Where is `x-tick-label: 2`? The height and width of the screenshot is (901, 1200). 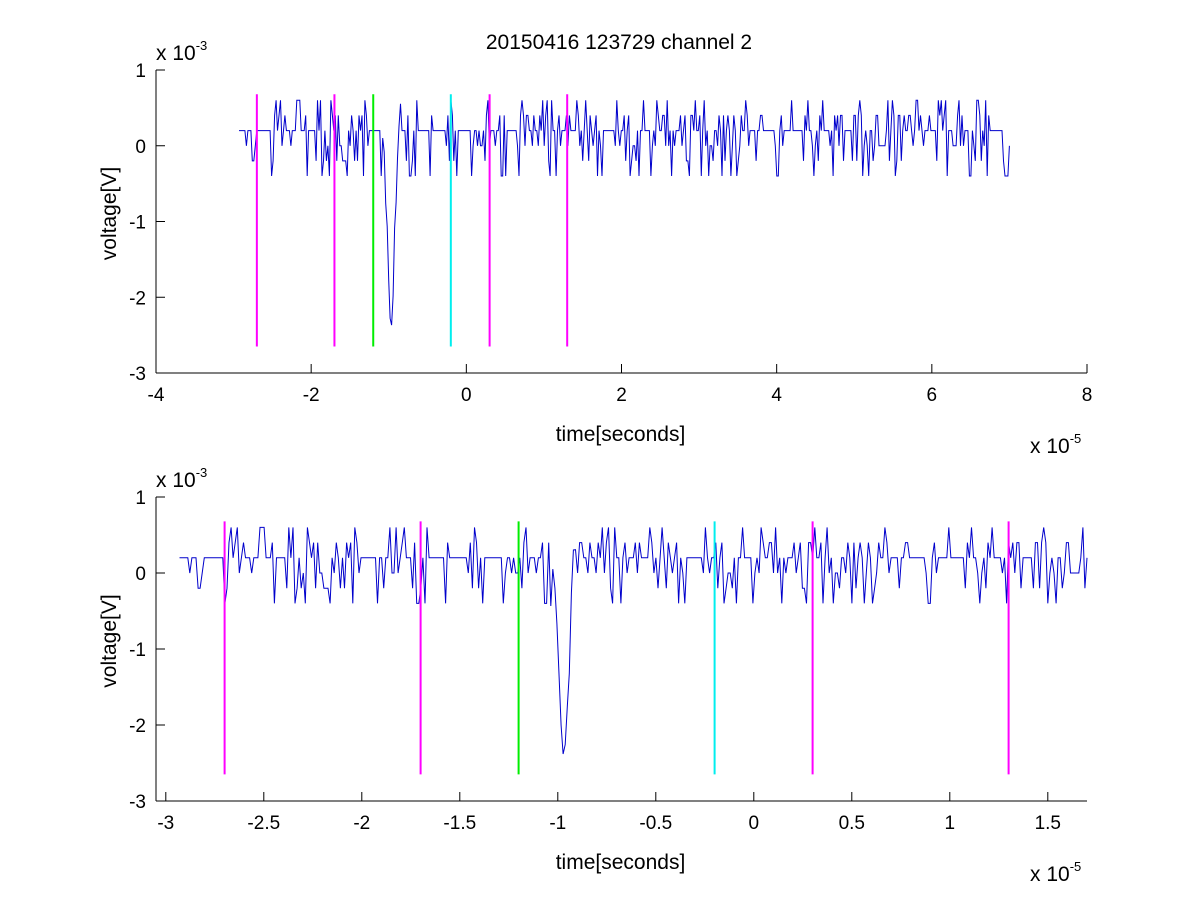 x-tick-label: 2 is located at coordinates (621, 395).